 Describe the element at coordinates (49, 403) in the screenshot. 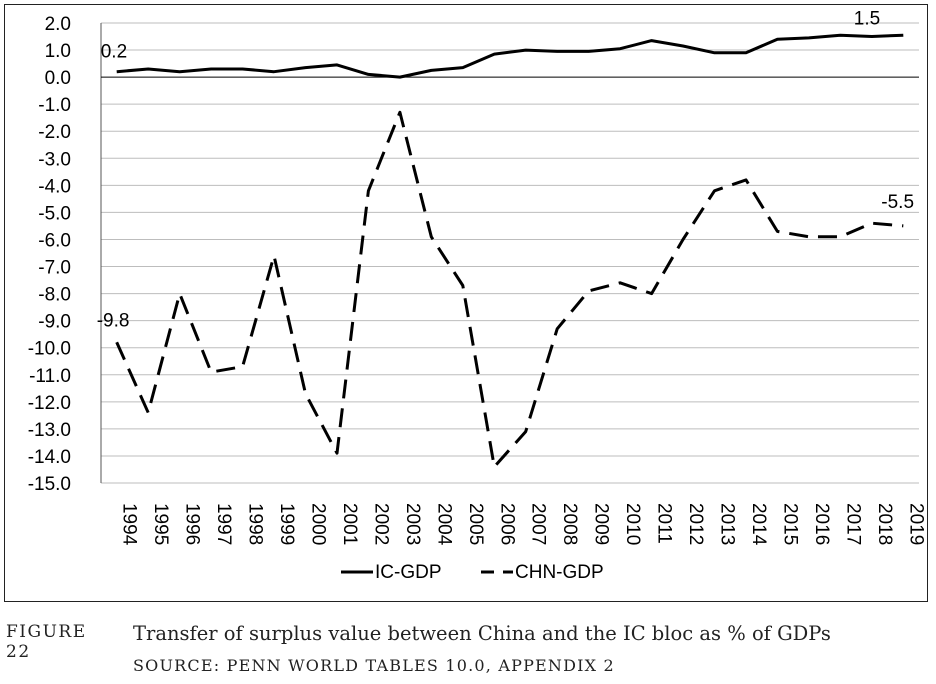

I see `y-tick-label: -12.0` at that location.